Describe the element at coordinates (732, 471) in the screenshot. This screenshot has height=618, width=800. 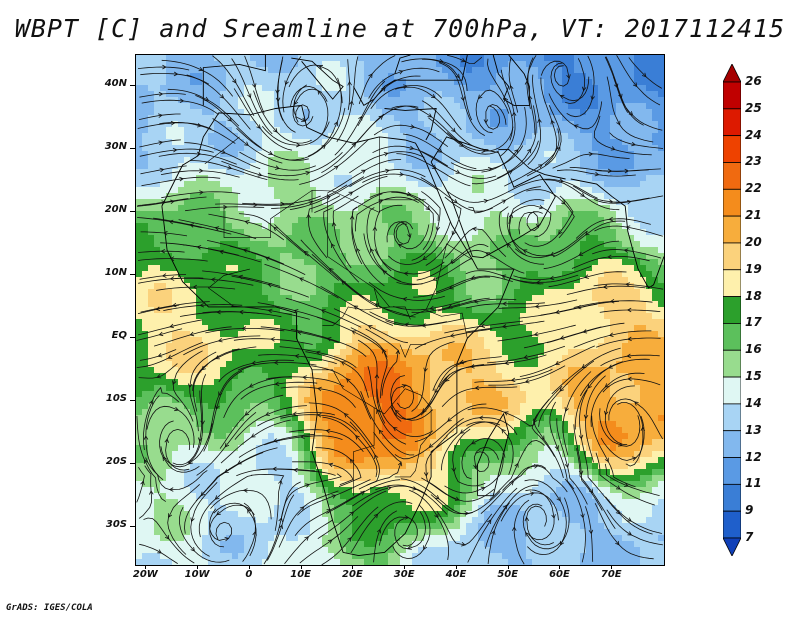
I see `colorbar-swatch` at that location.